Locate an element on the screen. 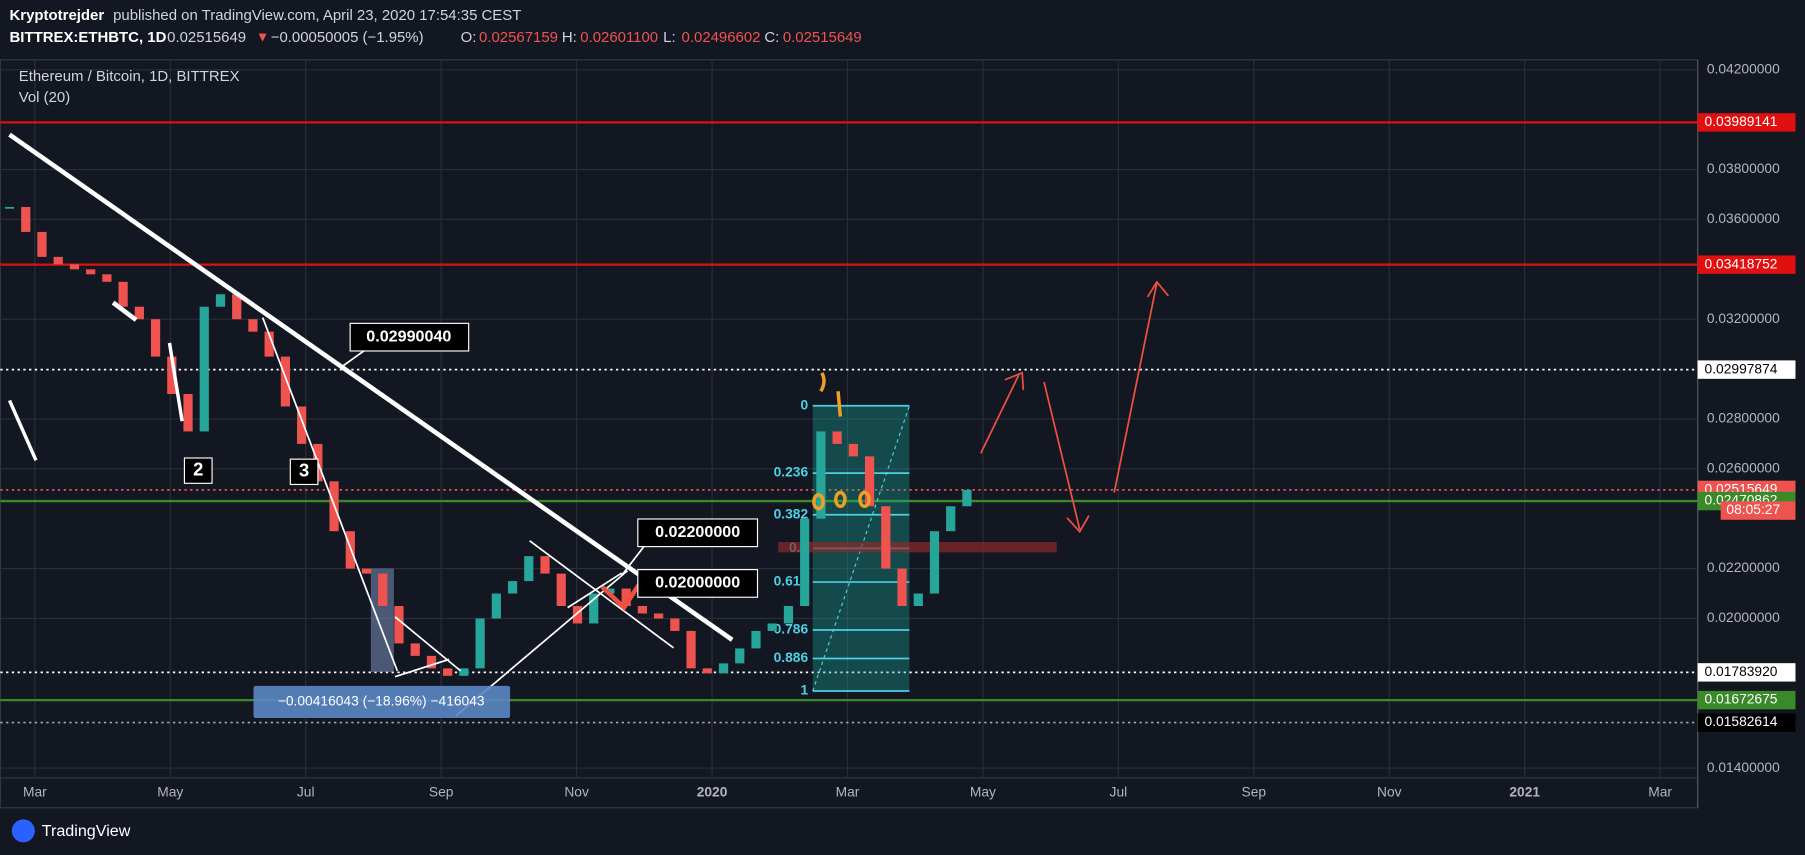 Image resolution: width=1805 pixels, height=855 pixels. callout-text: 0.02000000 is located at coordinates (697, 583).